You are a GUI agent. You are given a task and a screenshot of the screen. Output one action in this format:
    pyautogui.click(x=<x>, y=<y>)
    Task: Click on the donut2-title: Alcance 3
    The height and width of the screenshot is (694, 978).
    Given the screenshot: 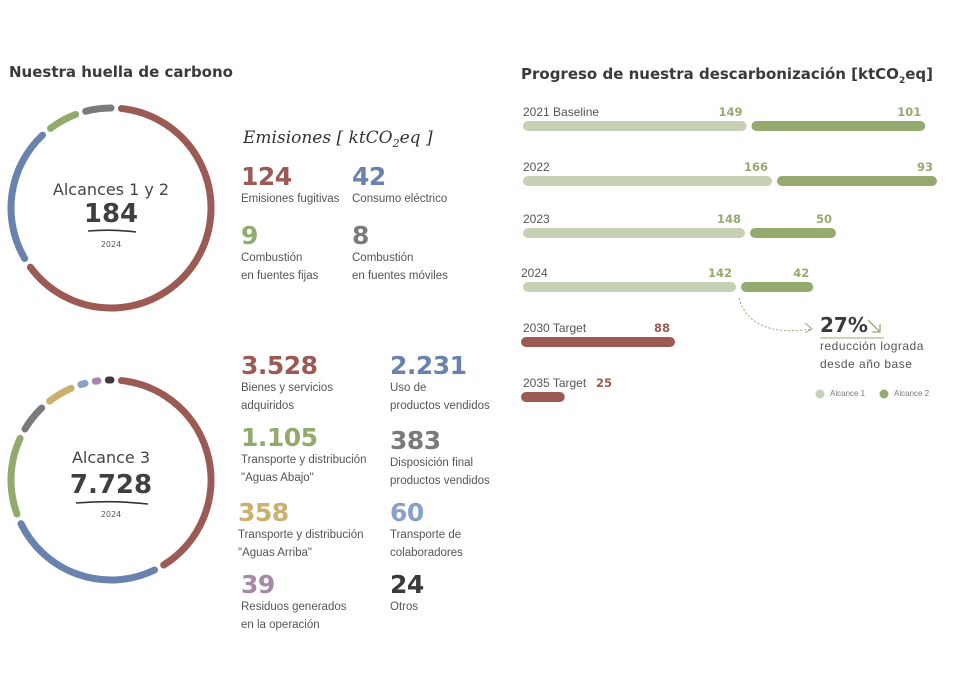 What is the action you would take?
    pyautogui.click(x=111, y=457)
    